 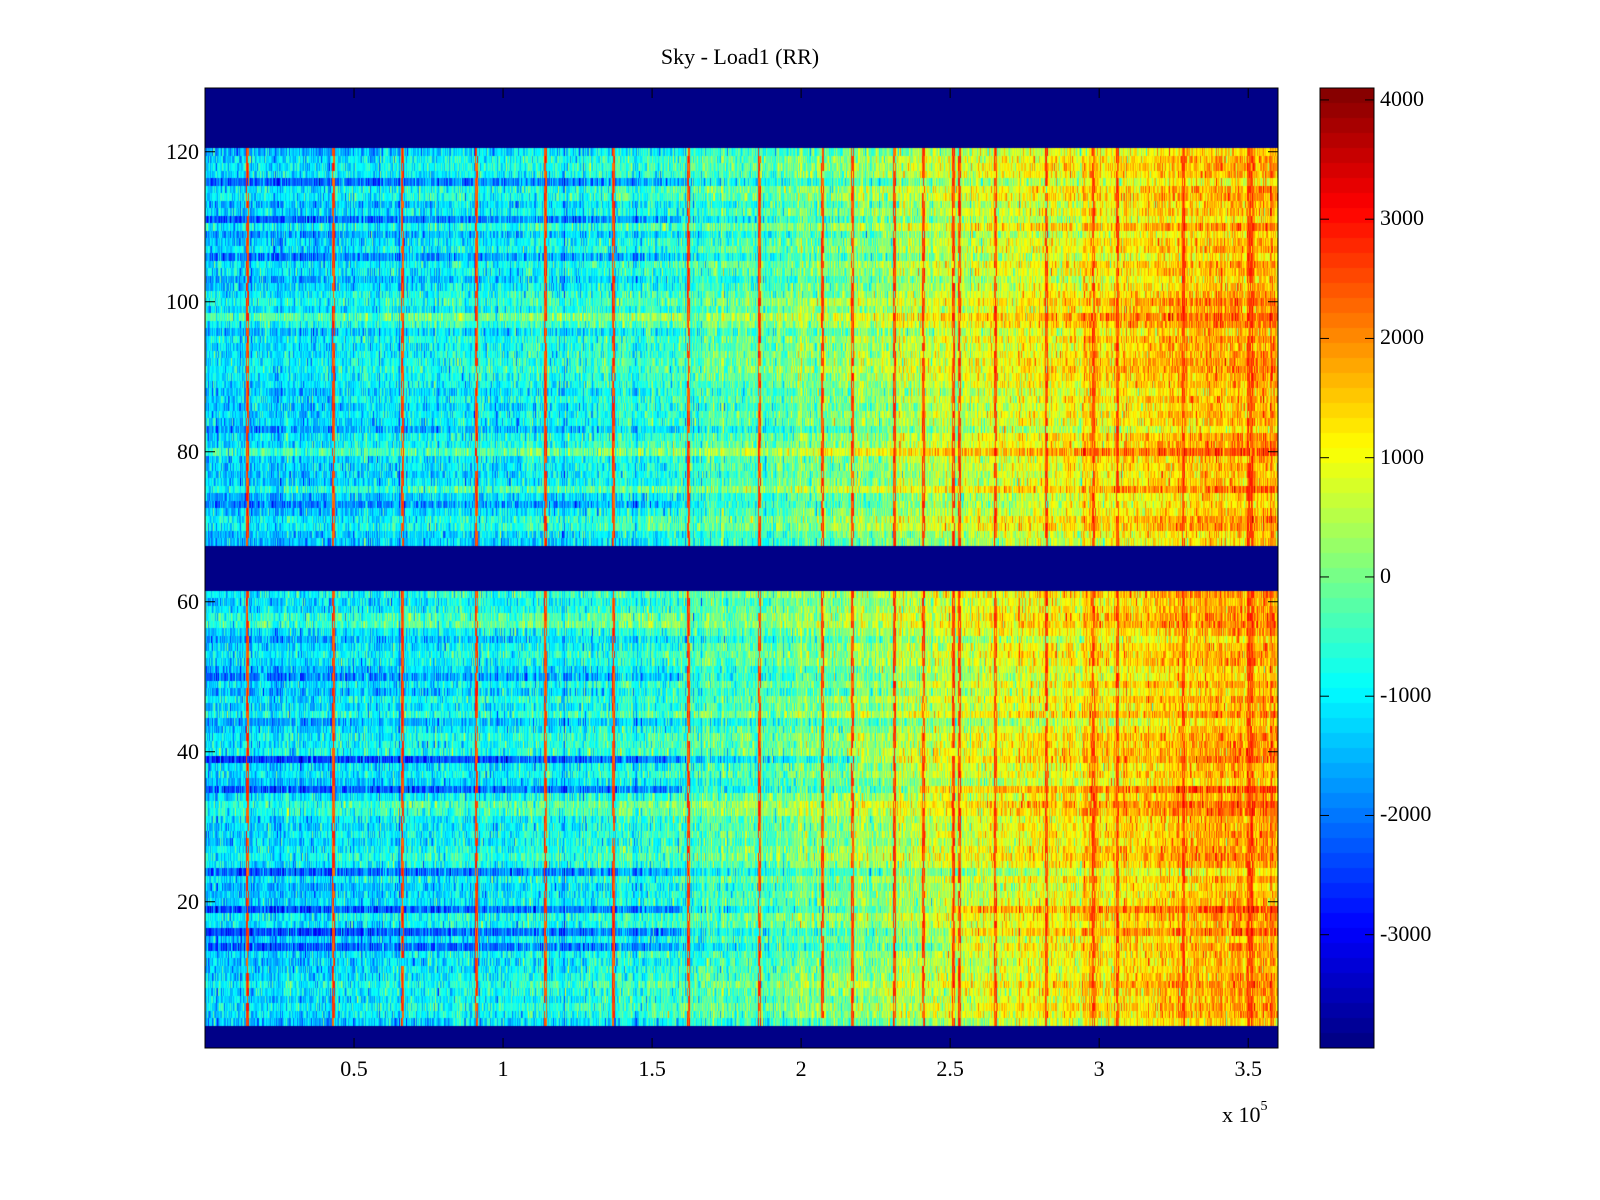 I want to click on x-tick-label: 3, so click(x=1099, y=1068).